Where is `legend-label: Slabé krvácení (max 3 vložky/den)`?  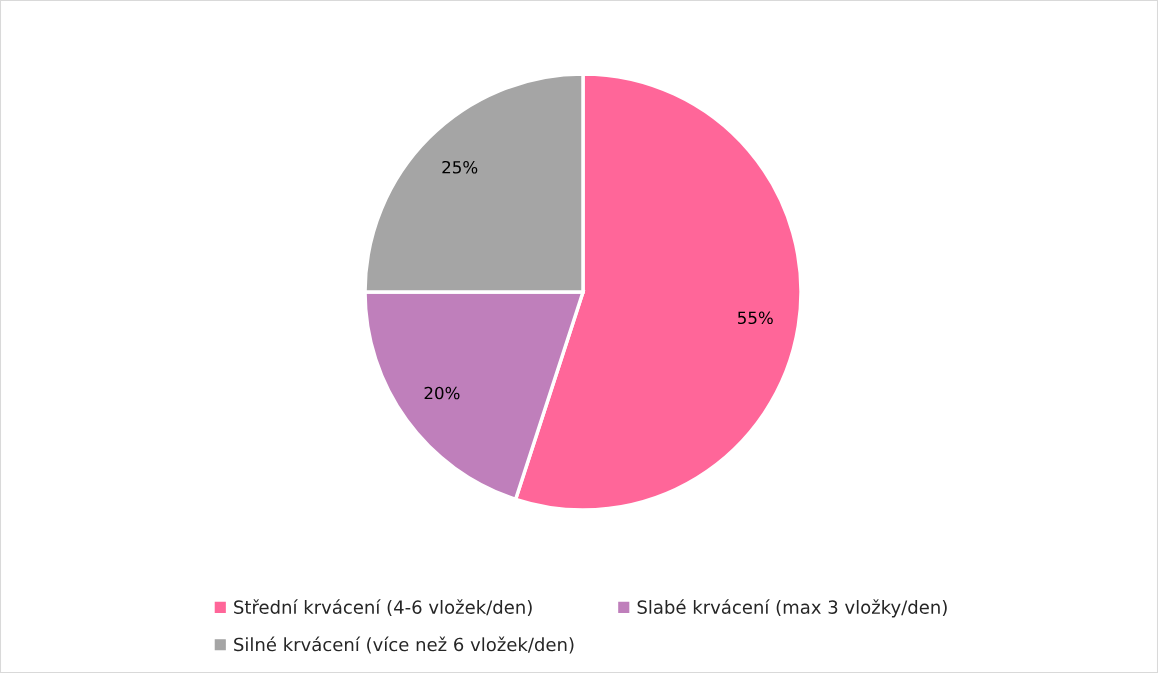
legend-label: Slabé krvácení (max 3 vložky/den) is located at coordinates (792, 608).